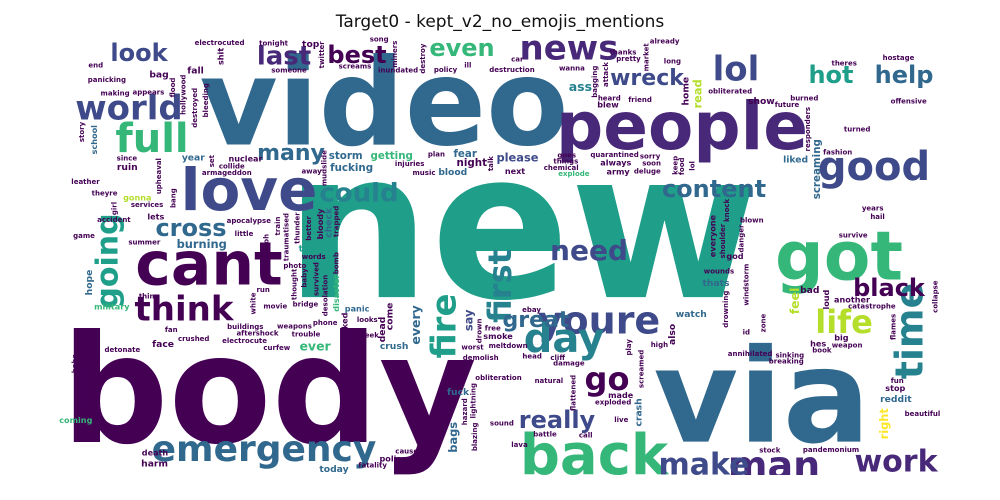 This screenshot has height=500, width=1000. What do you see at coordinates (472, 348) in the screenshot?
I see `word-worst-252: worst` at bounding box center [472, 348].